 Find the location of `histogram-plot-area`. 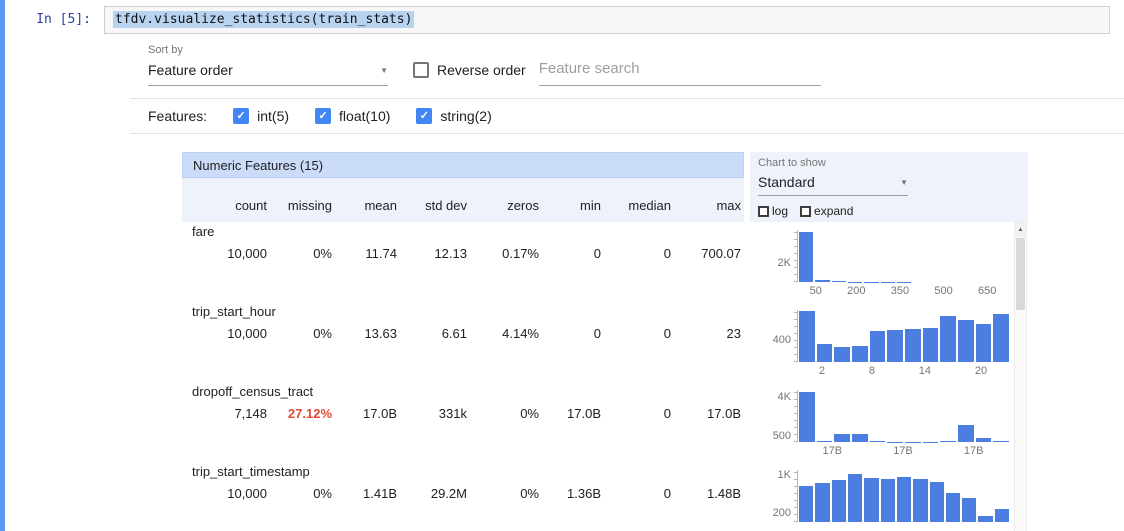

histogram-plot-area is located at coordinates (902, 497).